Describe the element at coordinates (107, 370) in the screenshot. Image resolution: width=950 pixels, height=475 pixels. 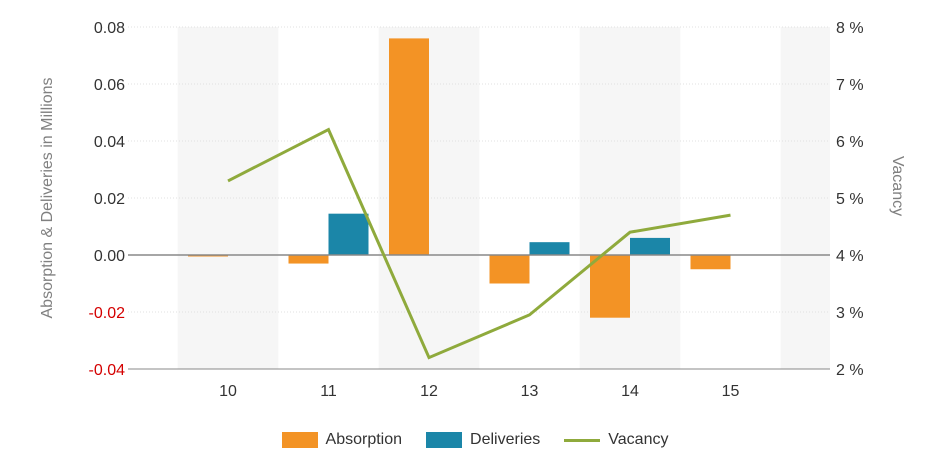
I see `y-tick-label: -0.04` at that location.